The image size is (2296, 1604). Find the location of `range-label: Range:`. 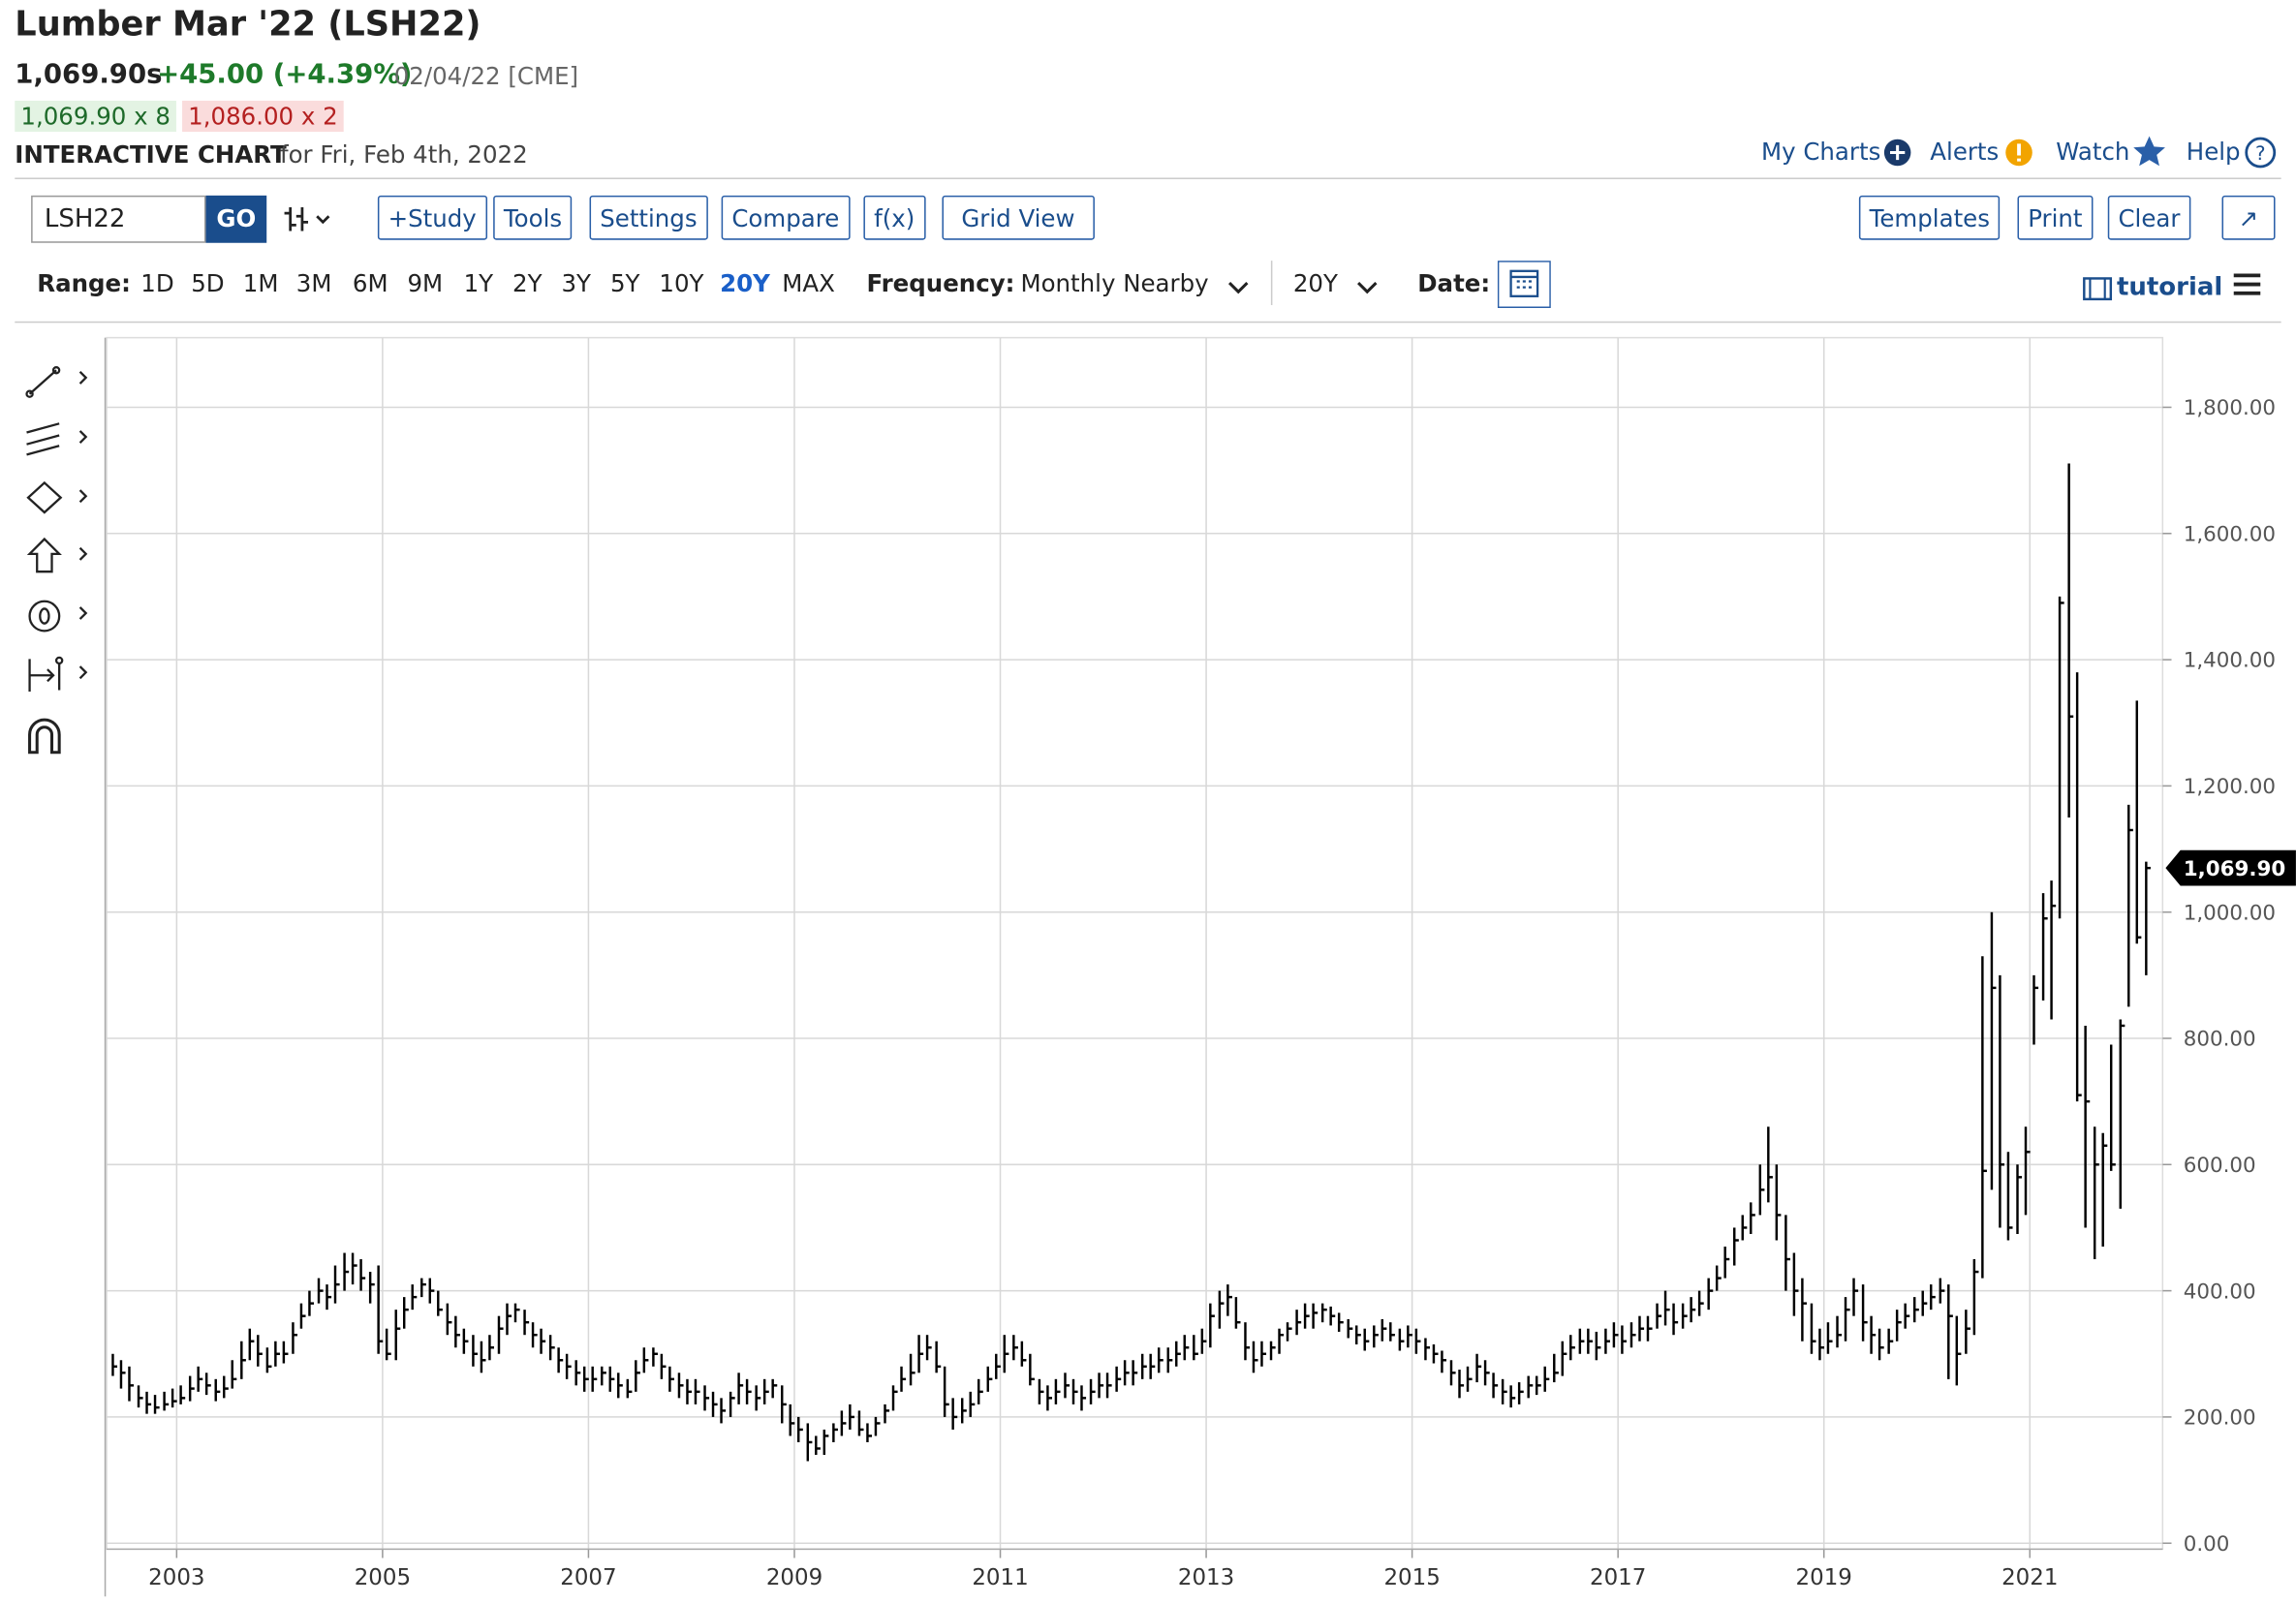

range-label: Range: is located at coordinates (84, 283).